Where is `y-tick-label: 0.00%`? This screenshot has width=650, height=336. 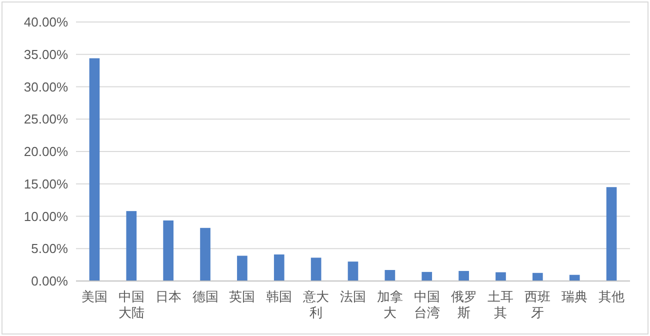 y-tick-label: 0.00% is located at coordinates (49, 281).